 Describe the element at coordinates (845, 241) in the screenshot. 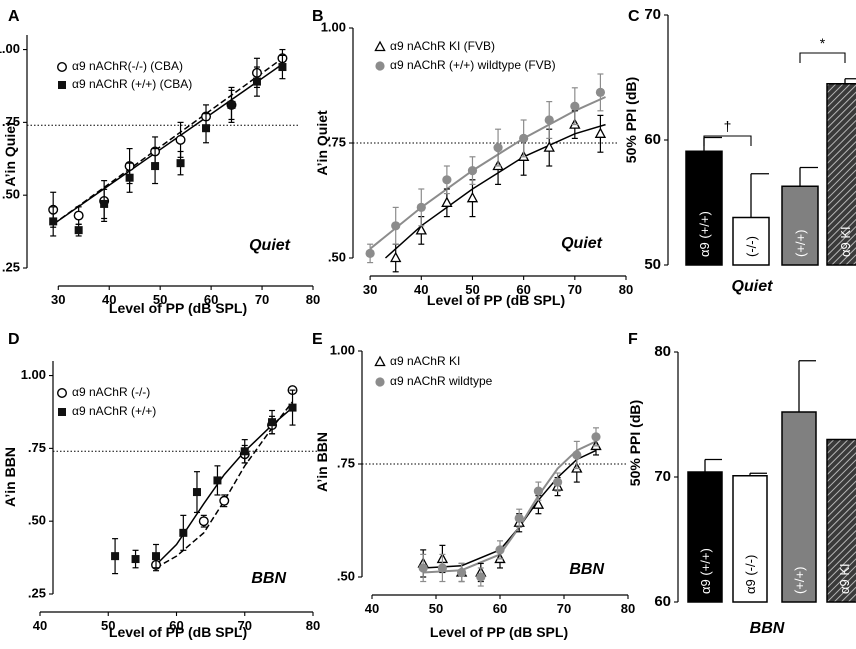

I see `bar-label: α9 KI` at that location.